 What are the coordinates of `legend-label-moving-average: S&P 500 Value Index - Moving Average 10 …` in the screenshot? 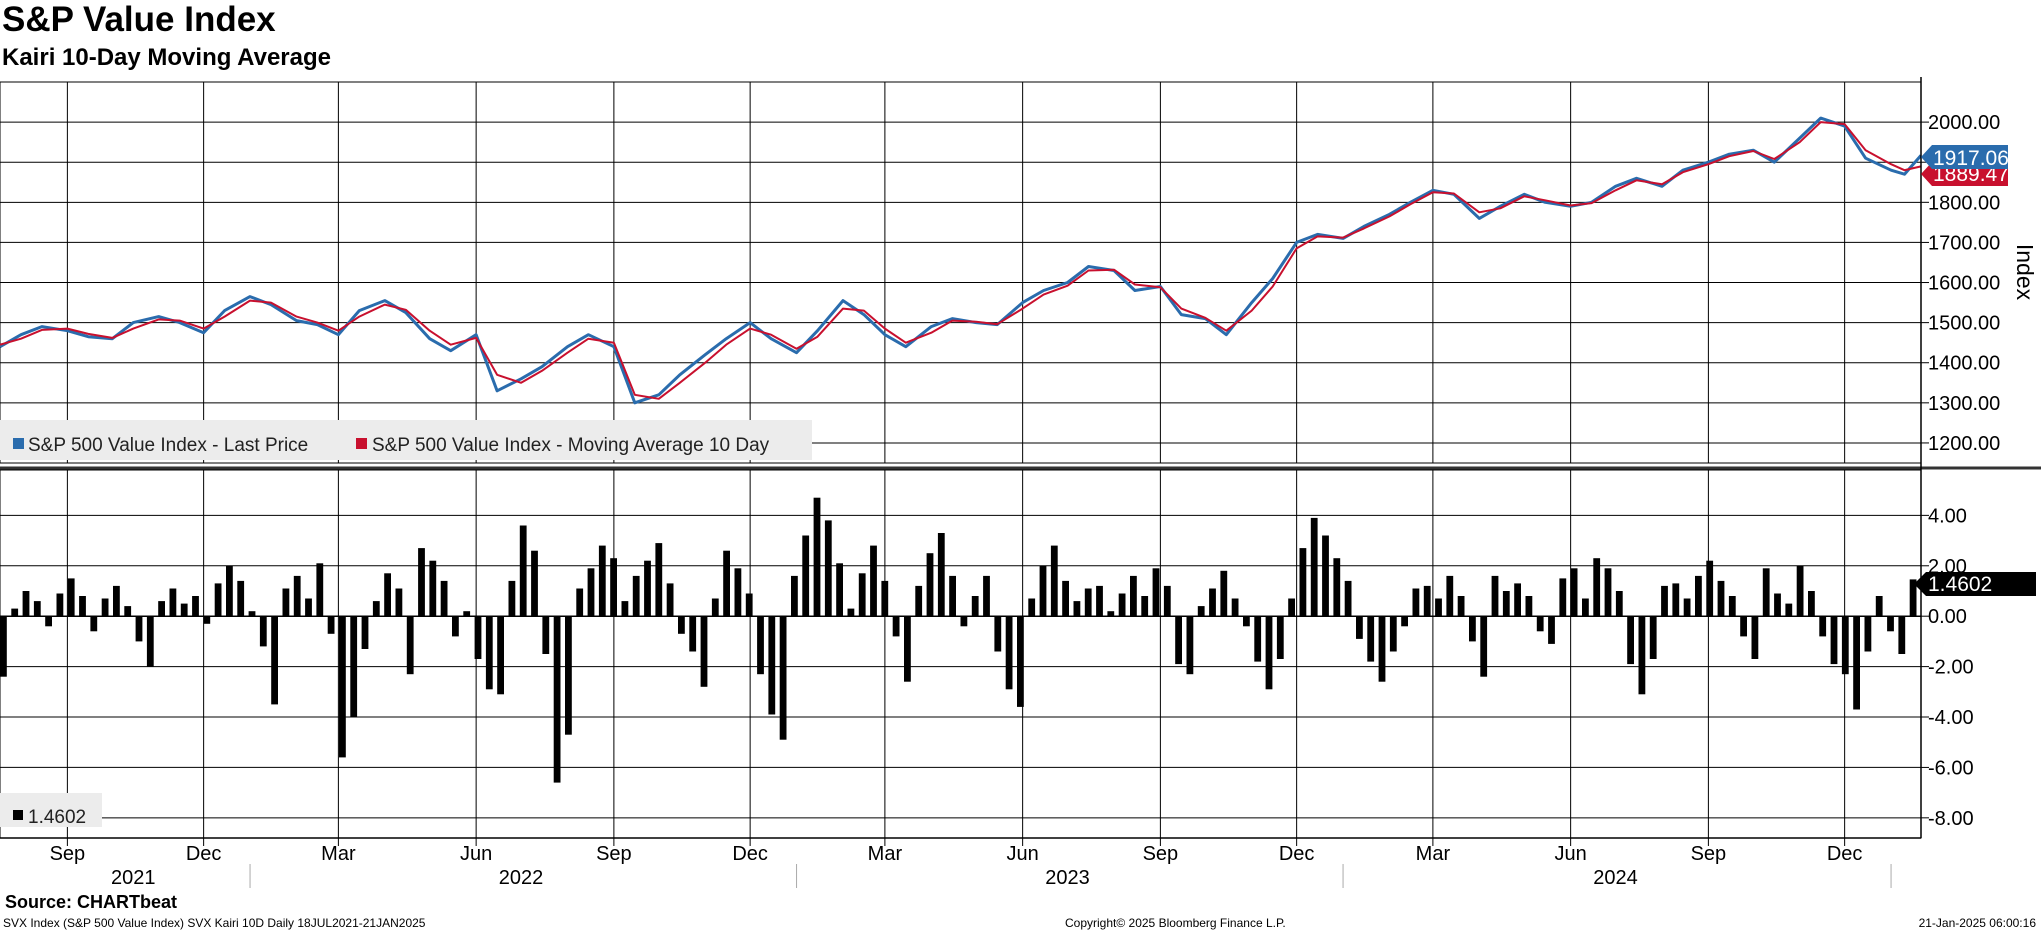 It's located at (571, 445).